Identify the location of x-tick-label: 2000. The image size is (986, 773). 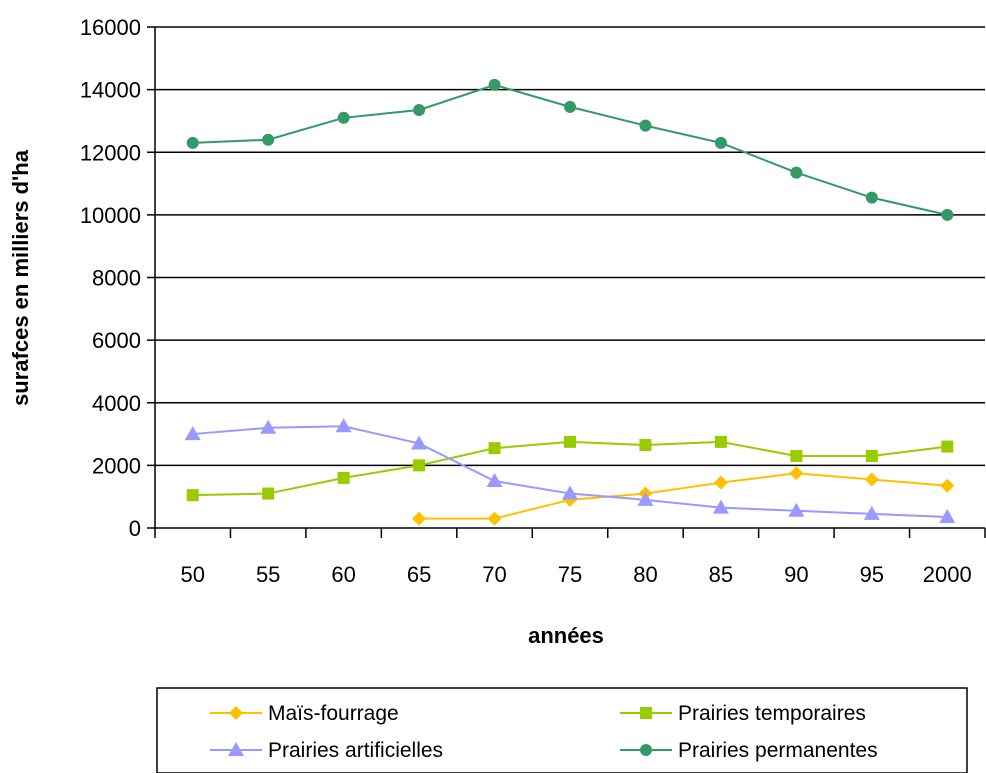
(947, 574).